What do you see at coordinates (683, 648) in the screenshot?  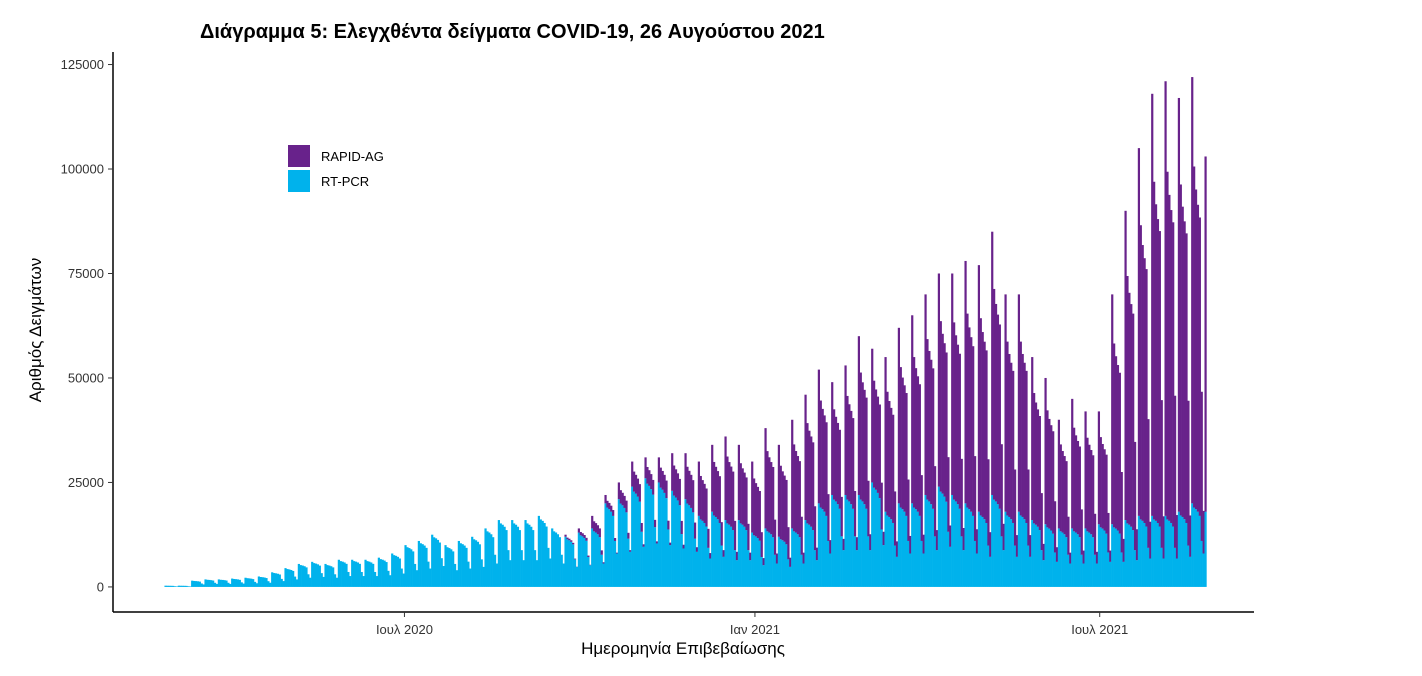 I see `x-axis-label: Ημερομηνία Επιβεβαίωσης` at bounding box center [683, 648].